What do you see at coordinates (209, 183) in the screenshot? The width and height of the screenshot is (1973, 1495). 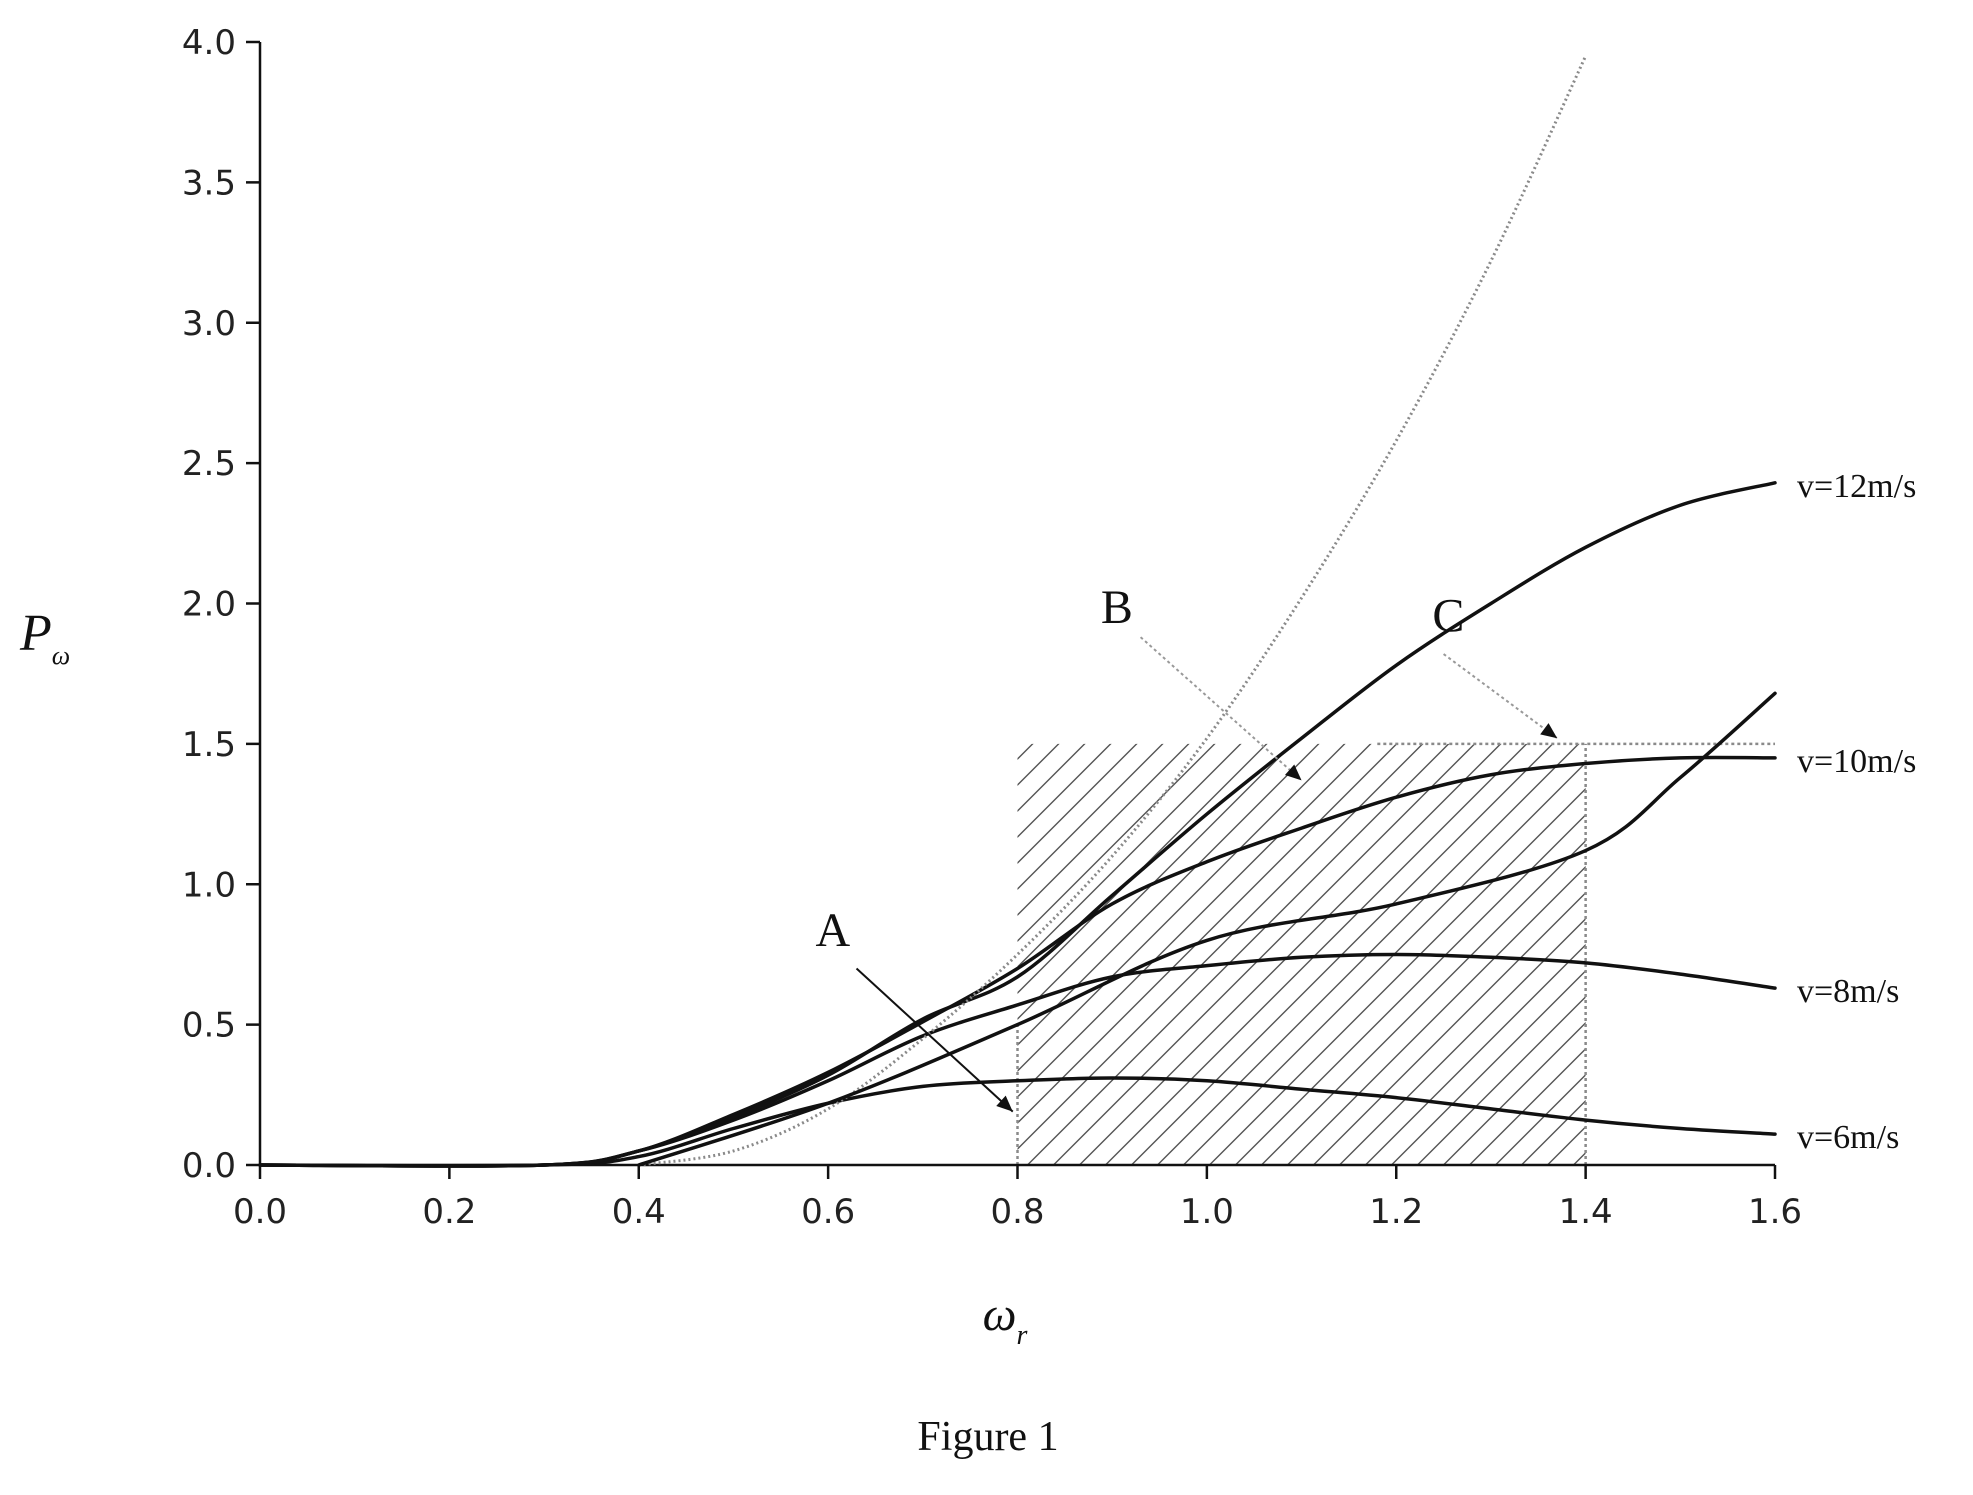 I see `y-tick-label: 3.5` at bounding box center [209, 183].